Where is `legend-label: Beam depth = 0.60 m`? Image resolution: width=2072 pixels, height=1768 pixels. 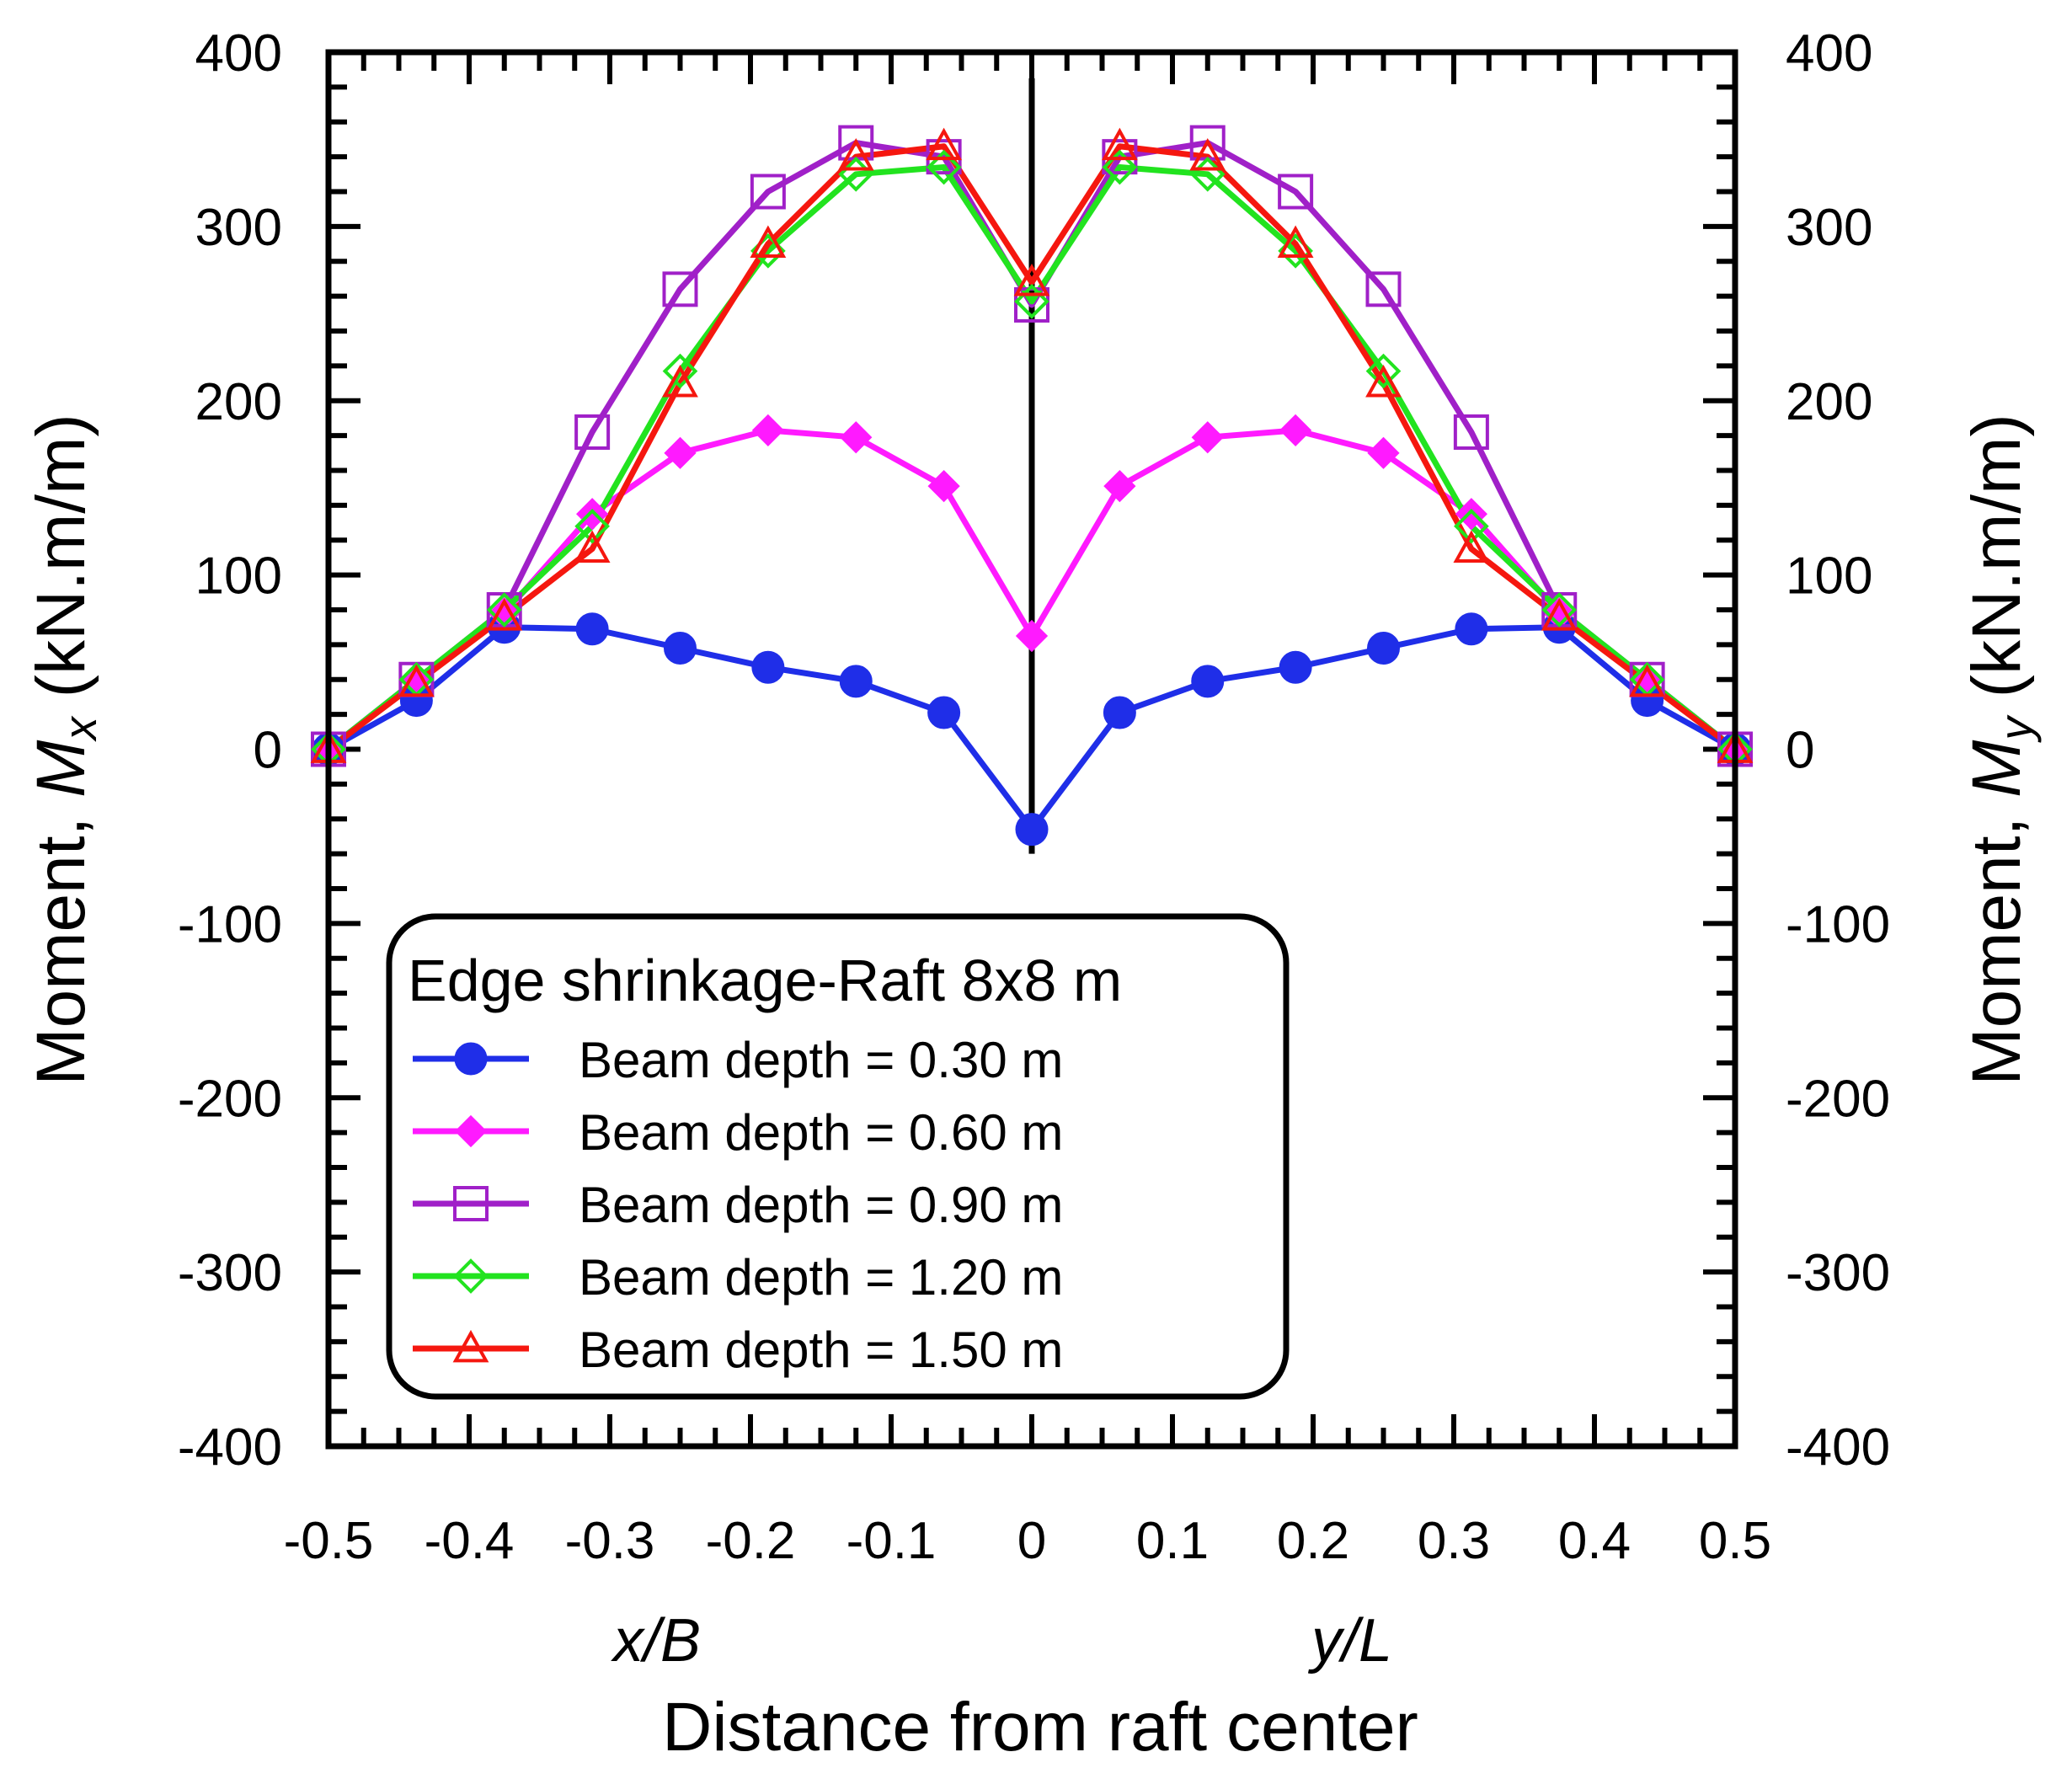
legend-label: Beam depth = 0.60 m is located at coordinates (821, 1132).